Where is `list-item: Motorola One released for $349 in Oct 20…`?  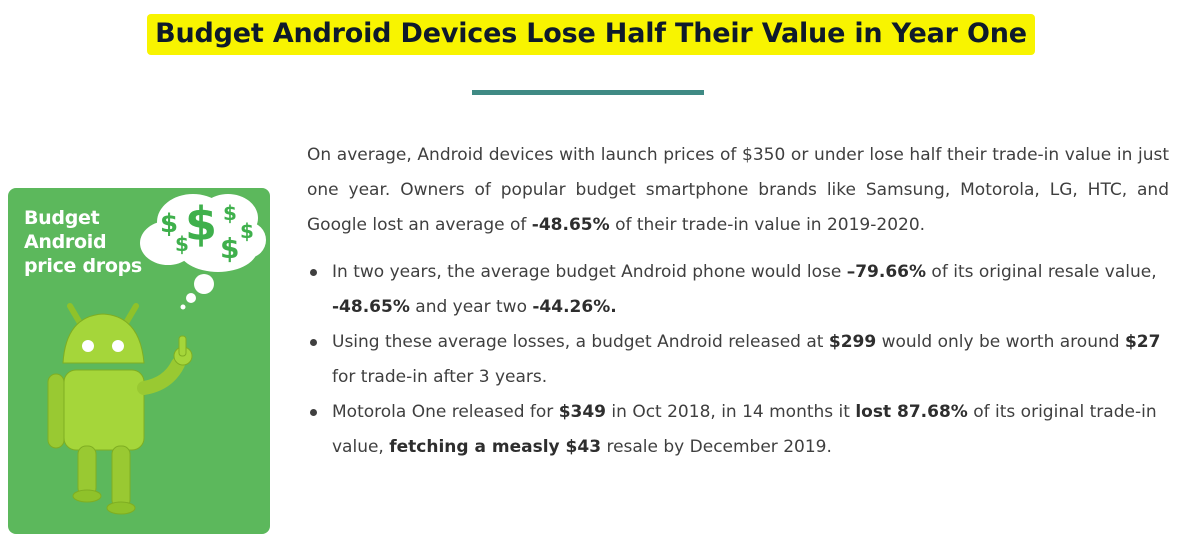 list-item: Motorola One released for $349 in Oct 20… is located at coordinates (738, 430).